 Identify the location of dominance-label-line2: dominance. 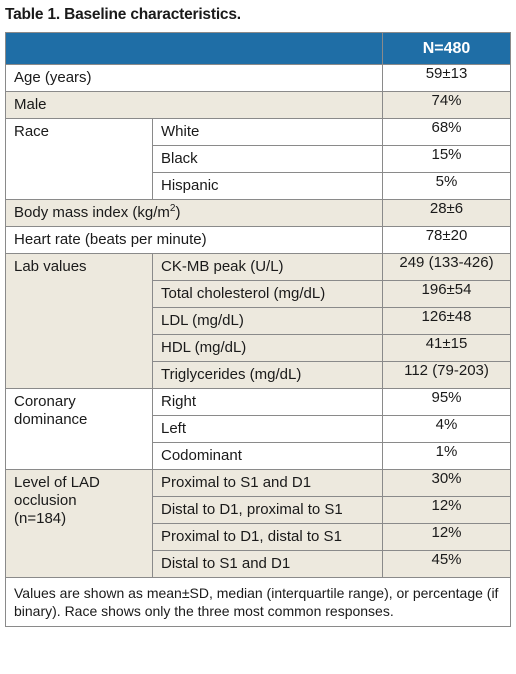
(51, 419).